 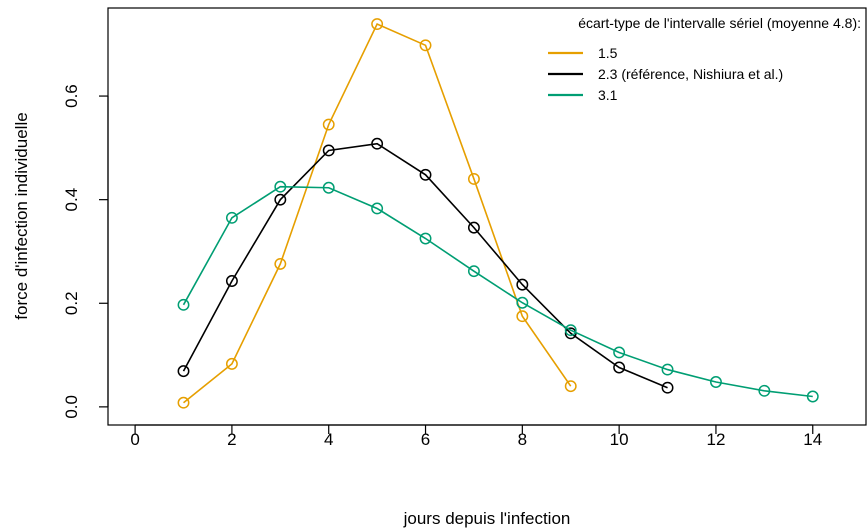 What do you see at coordinates (71, 407) in the screenshot?
I see `y-tick-label: 0.0` at bounding box center [71, 407].